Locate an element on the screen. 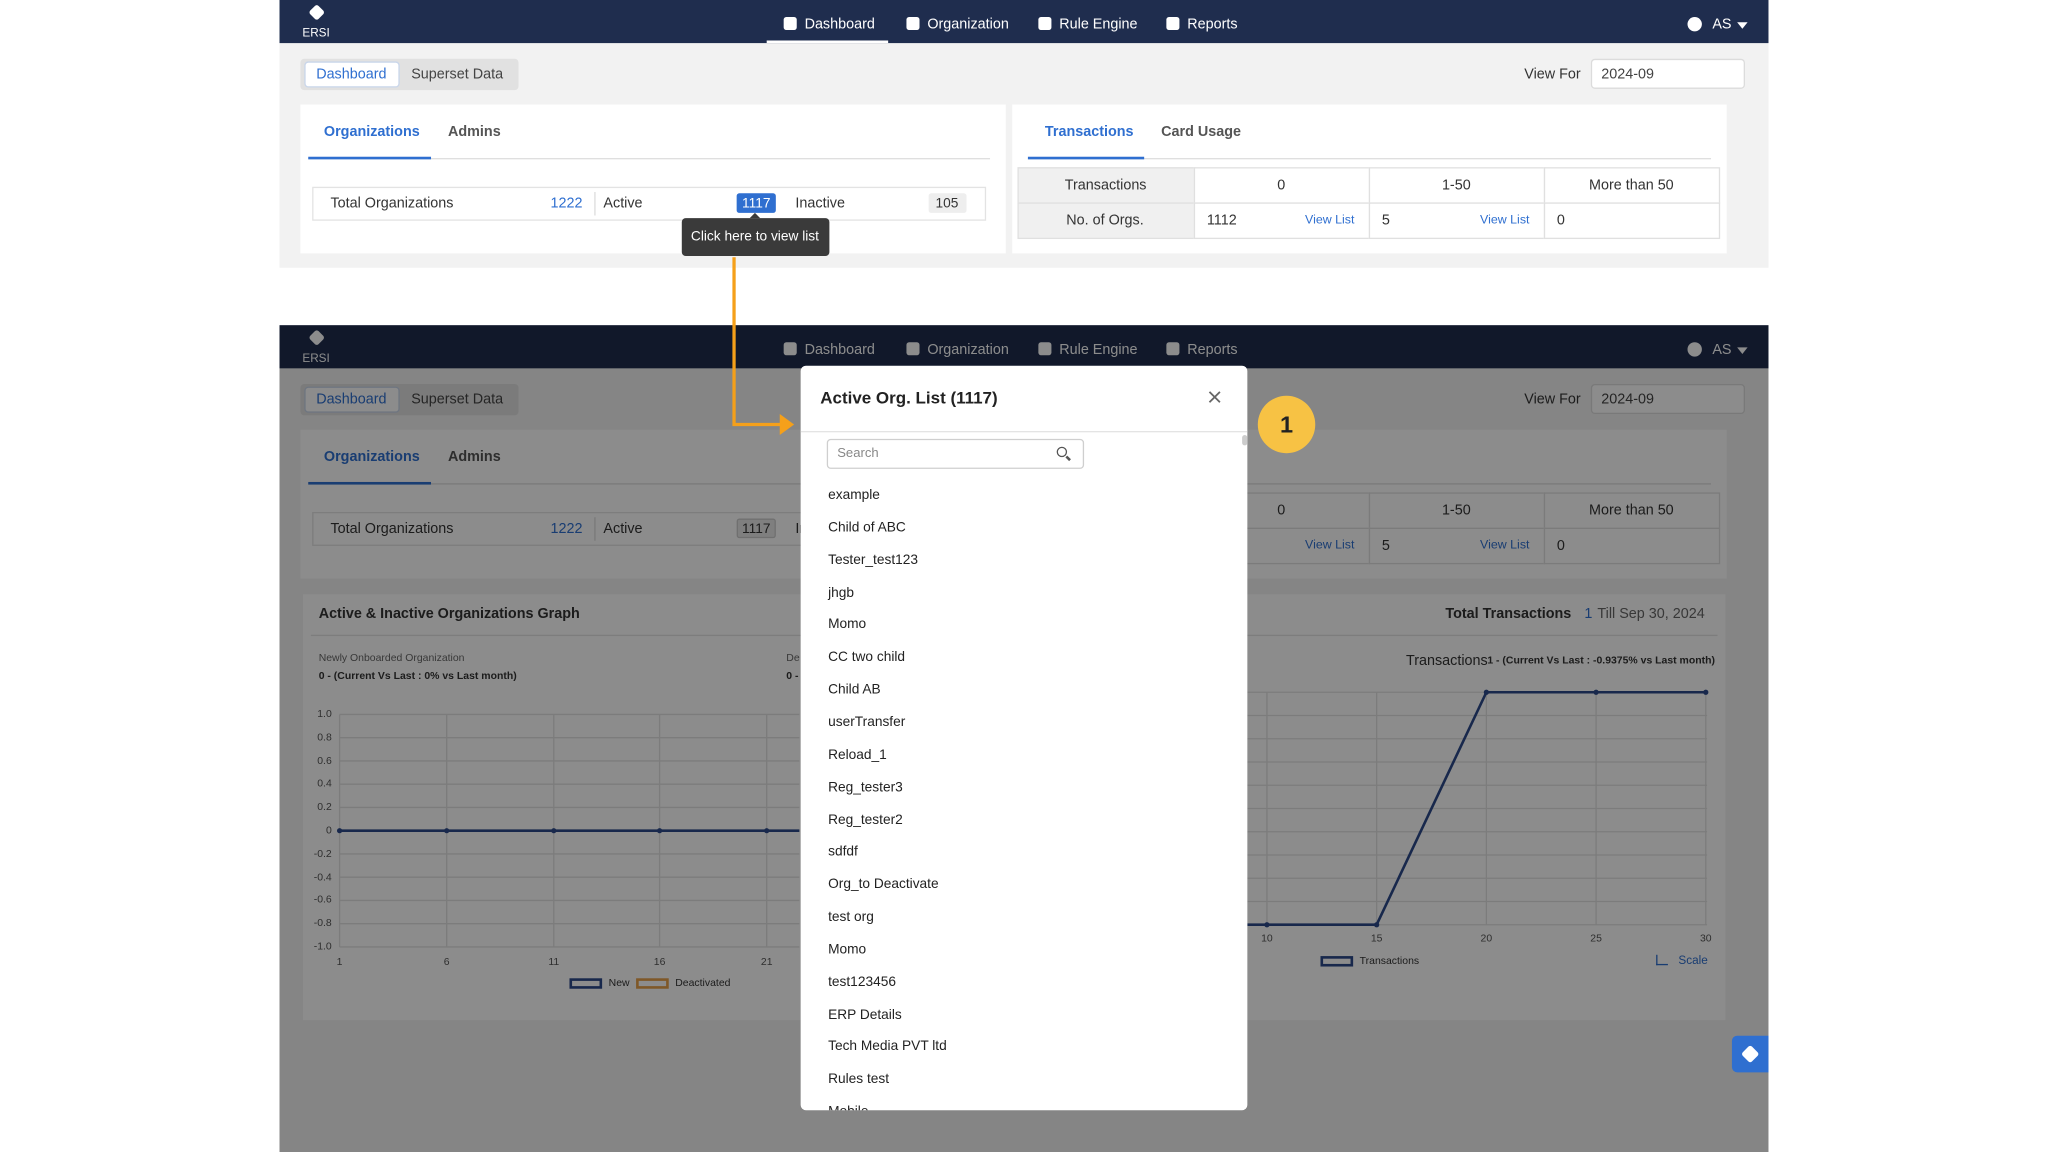  step-badge is located at coordinates (1286, 424).